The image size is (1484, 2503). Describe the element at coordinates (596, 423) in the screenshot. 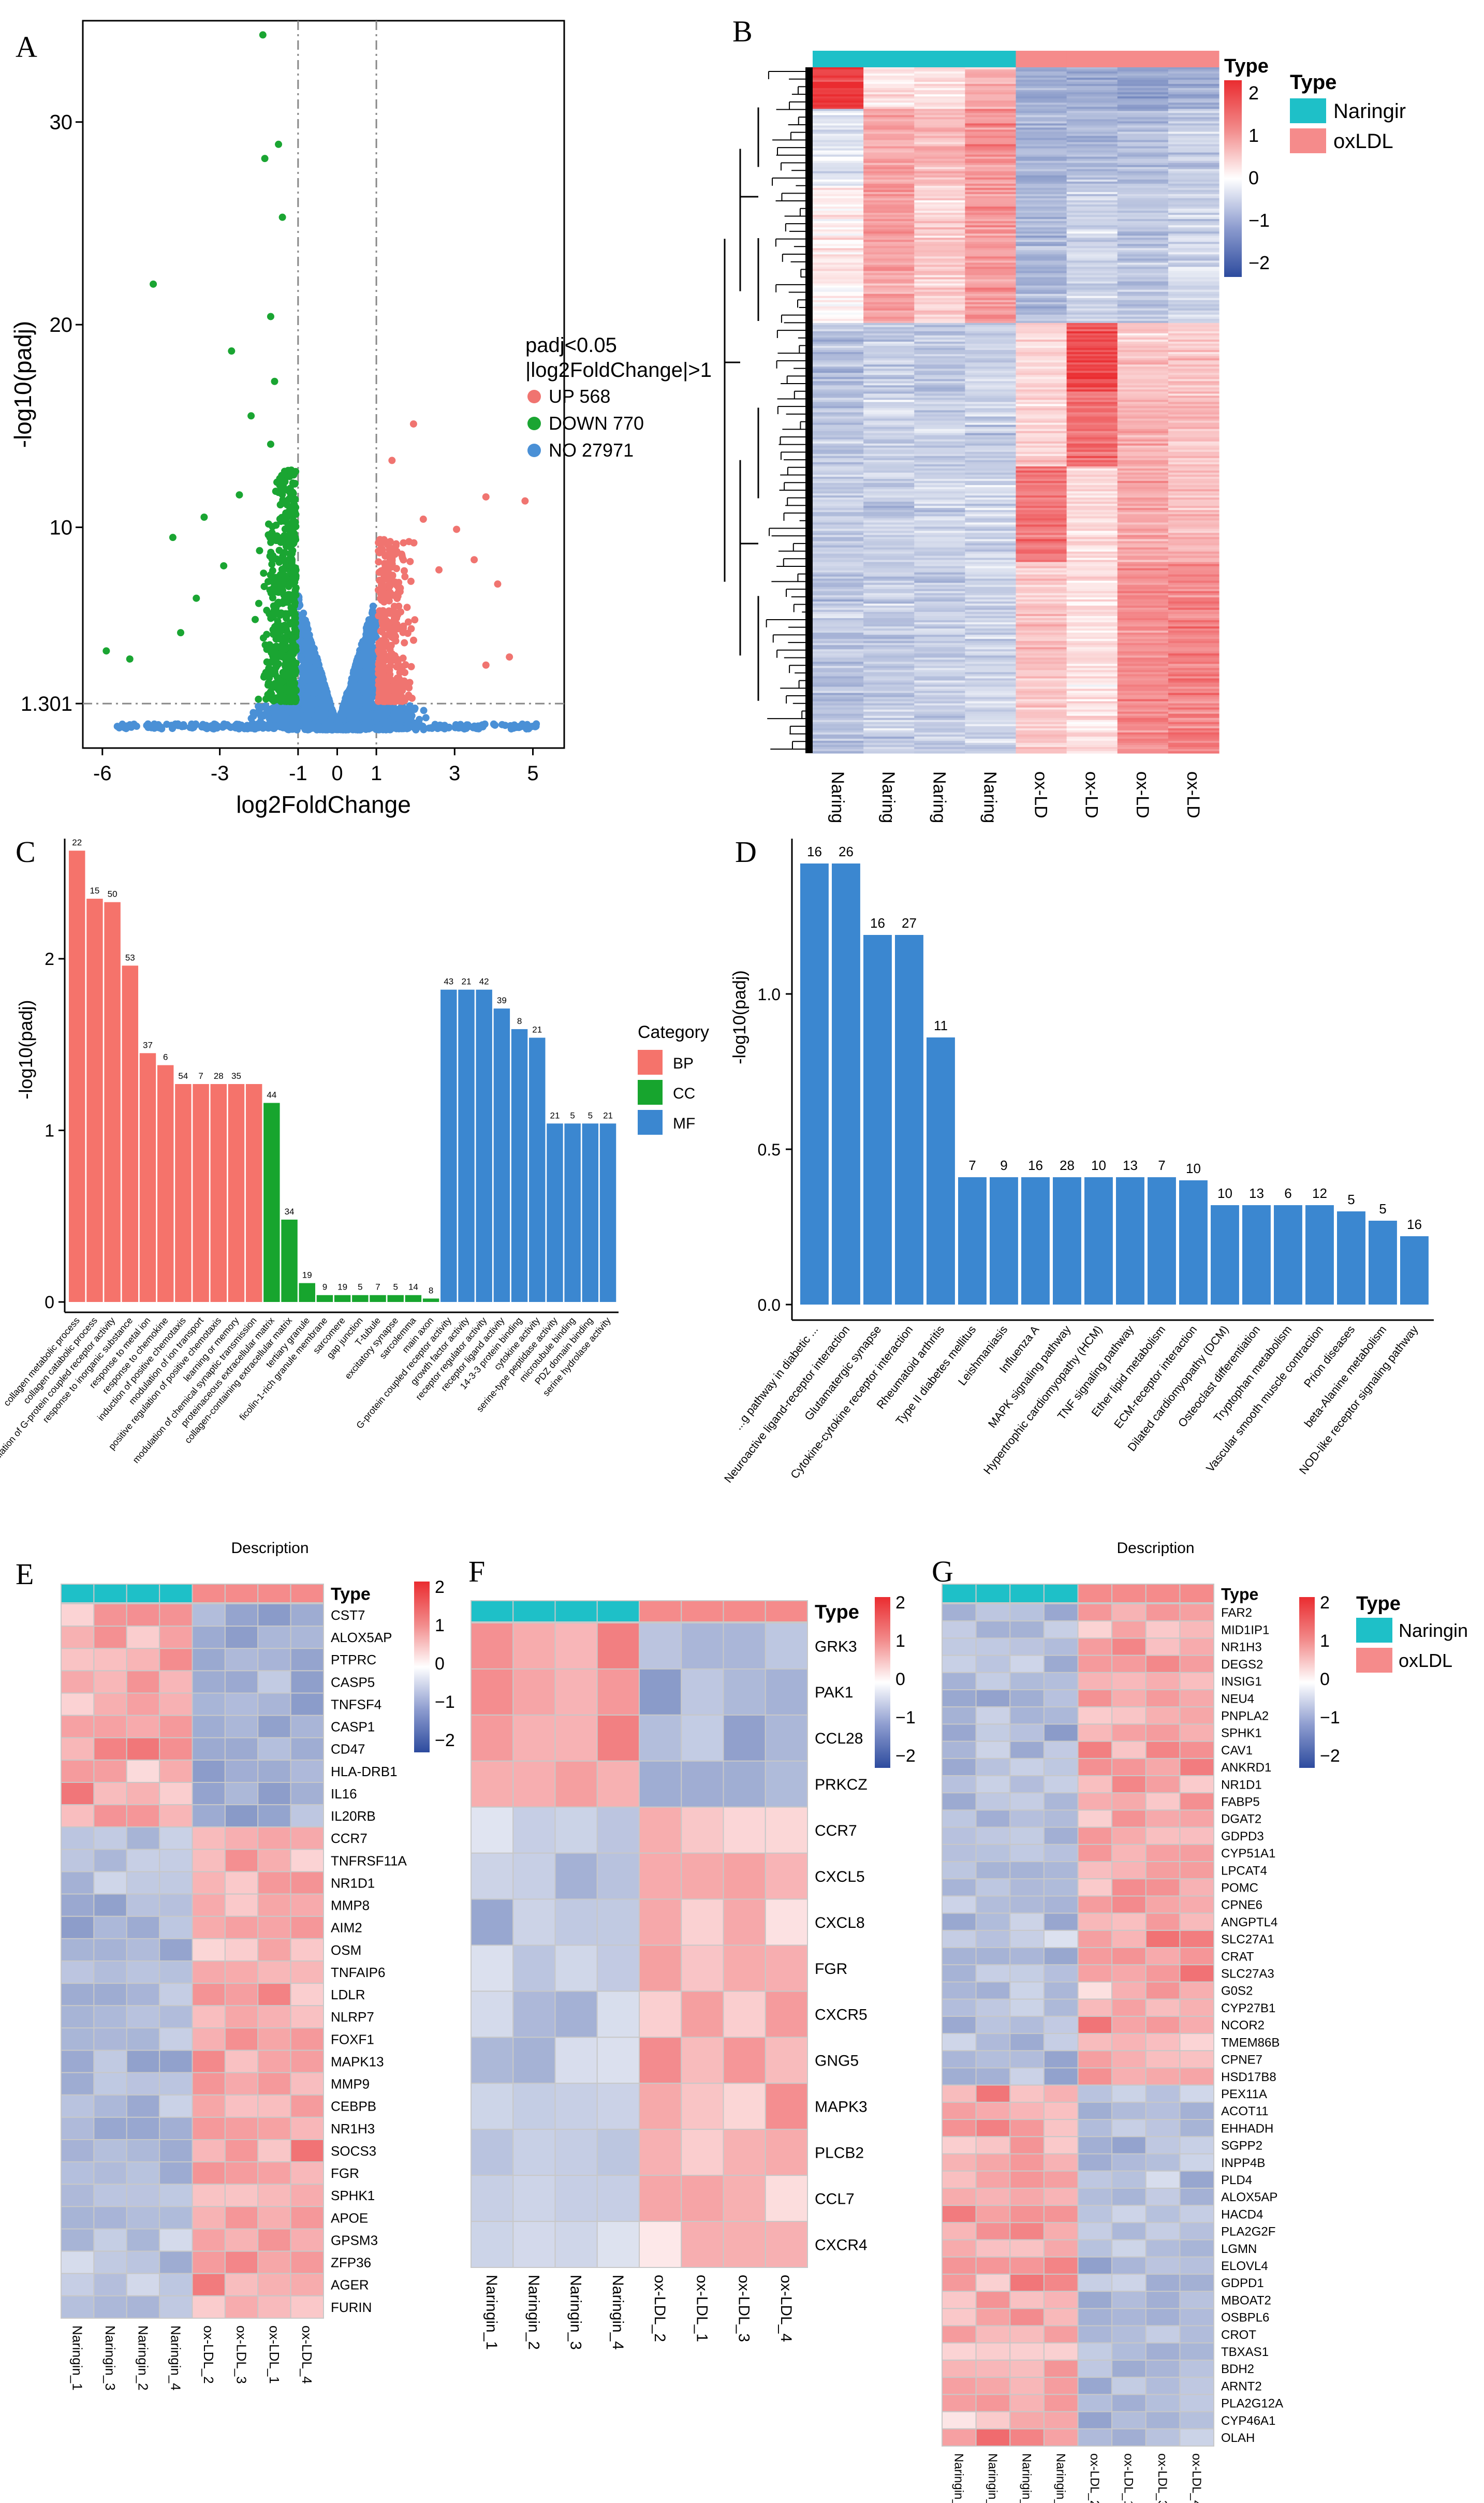

I see `legend-item: DOWN 770` at that location.